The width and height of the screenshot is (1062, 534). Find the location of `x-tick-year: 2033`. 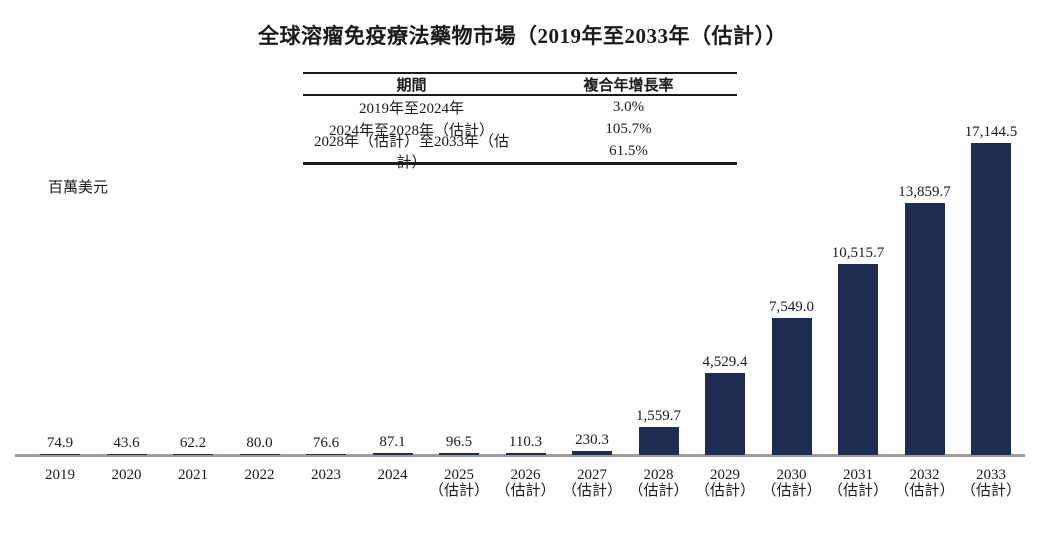

x-tick-year: 2033 is located at coordinates (991, 475).